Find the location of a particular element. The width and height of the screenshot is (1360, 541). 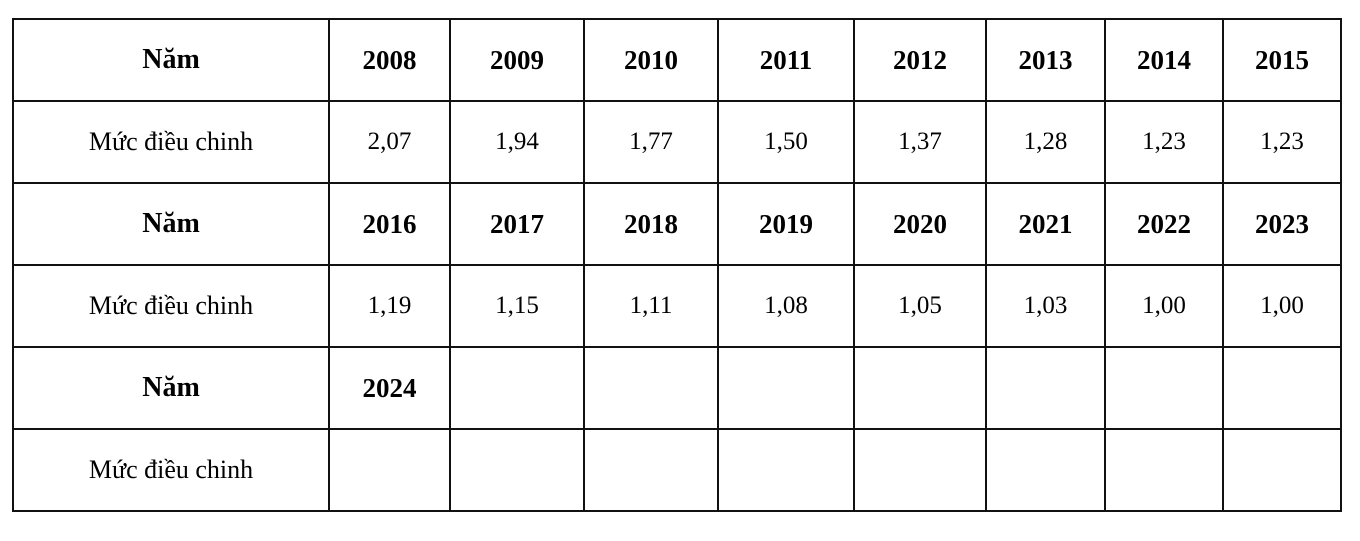

value-cell: 1,28 is located at coordinates (1045, 142).